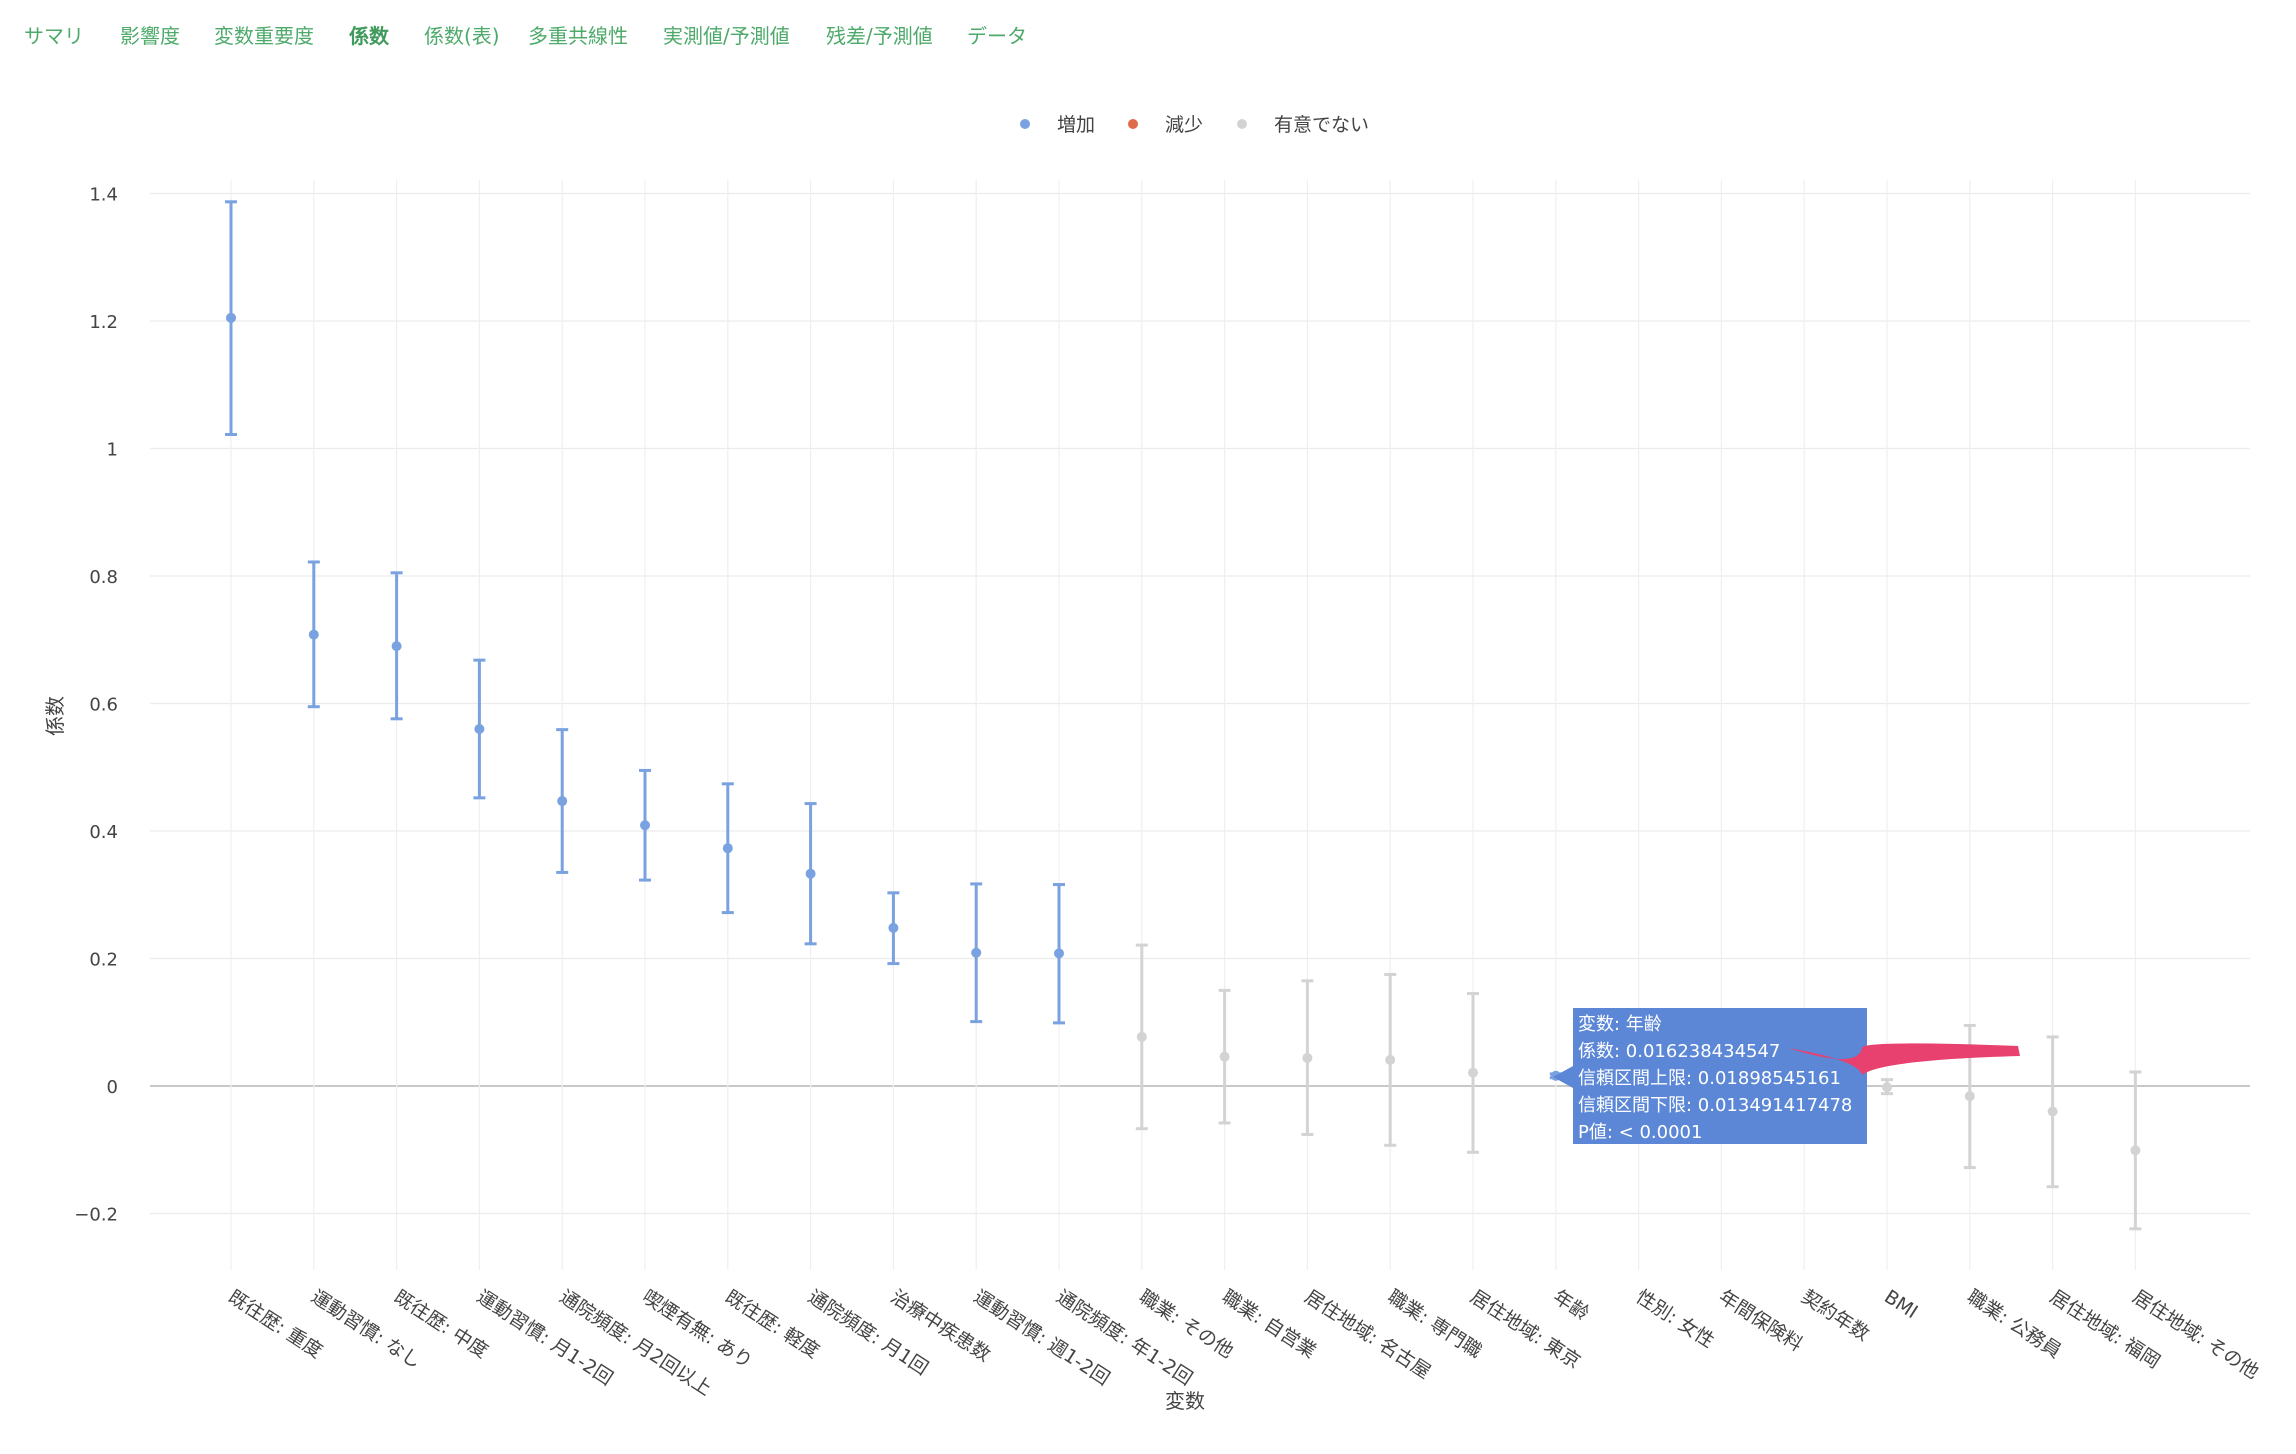 The width and height of the screenshot is (2296, 1454). What do you see at coordinates (462, 36) in the screenshot?
I see `tab-4: 係数(表)` at bounding box center [462, 36].